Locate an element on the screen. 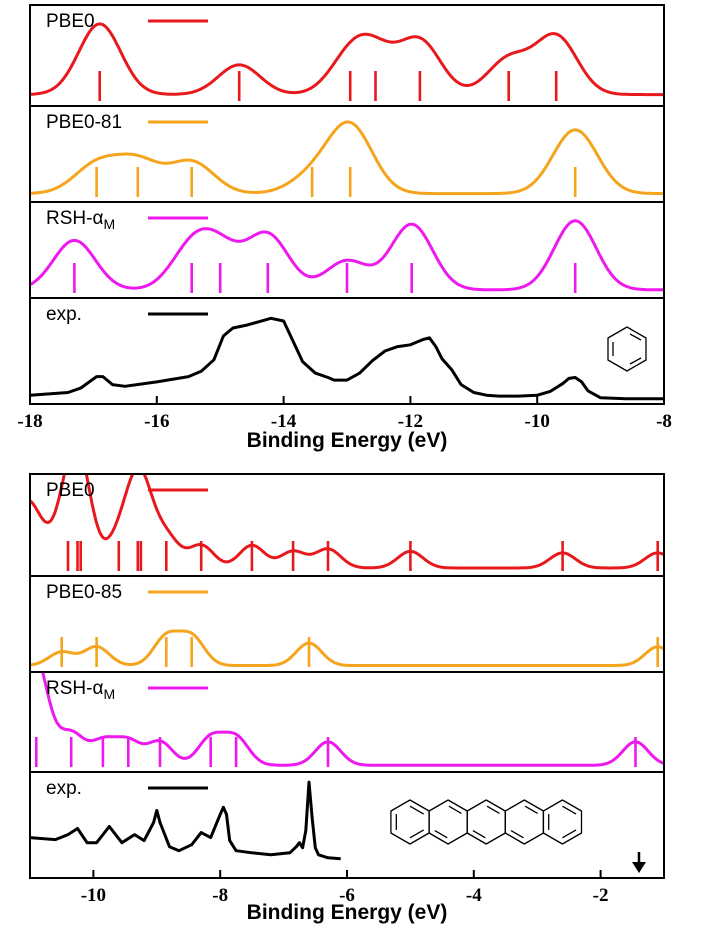 The width and height of the screenshot is (716, 949). legend-label: PBE0-81 is located at coordinates (84, 122).